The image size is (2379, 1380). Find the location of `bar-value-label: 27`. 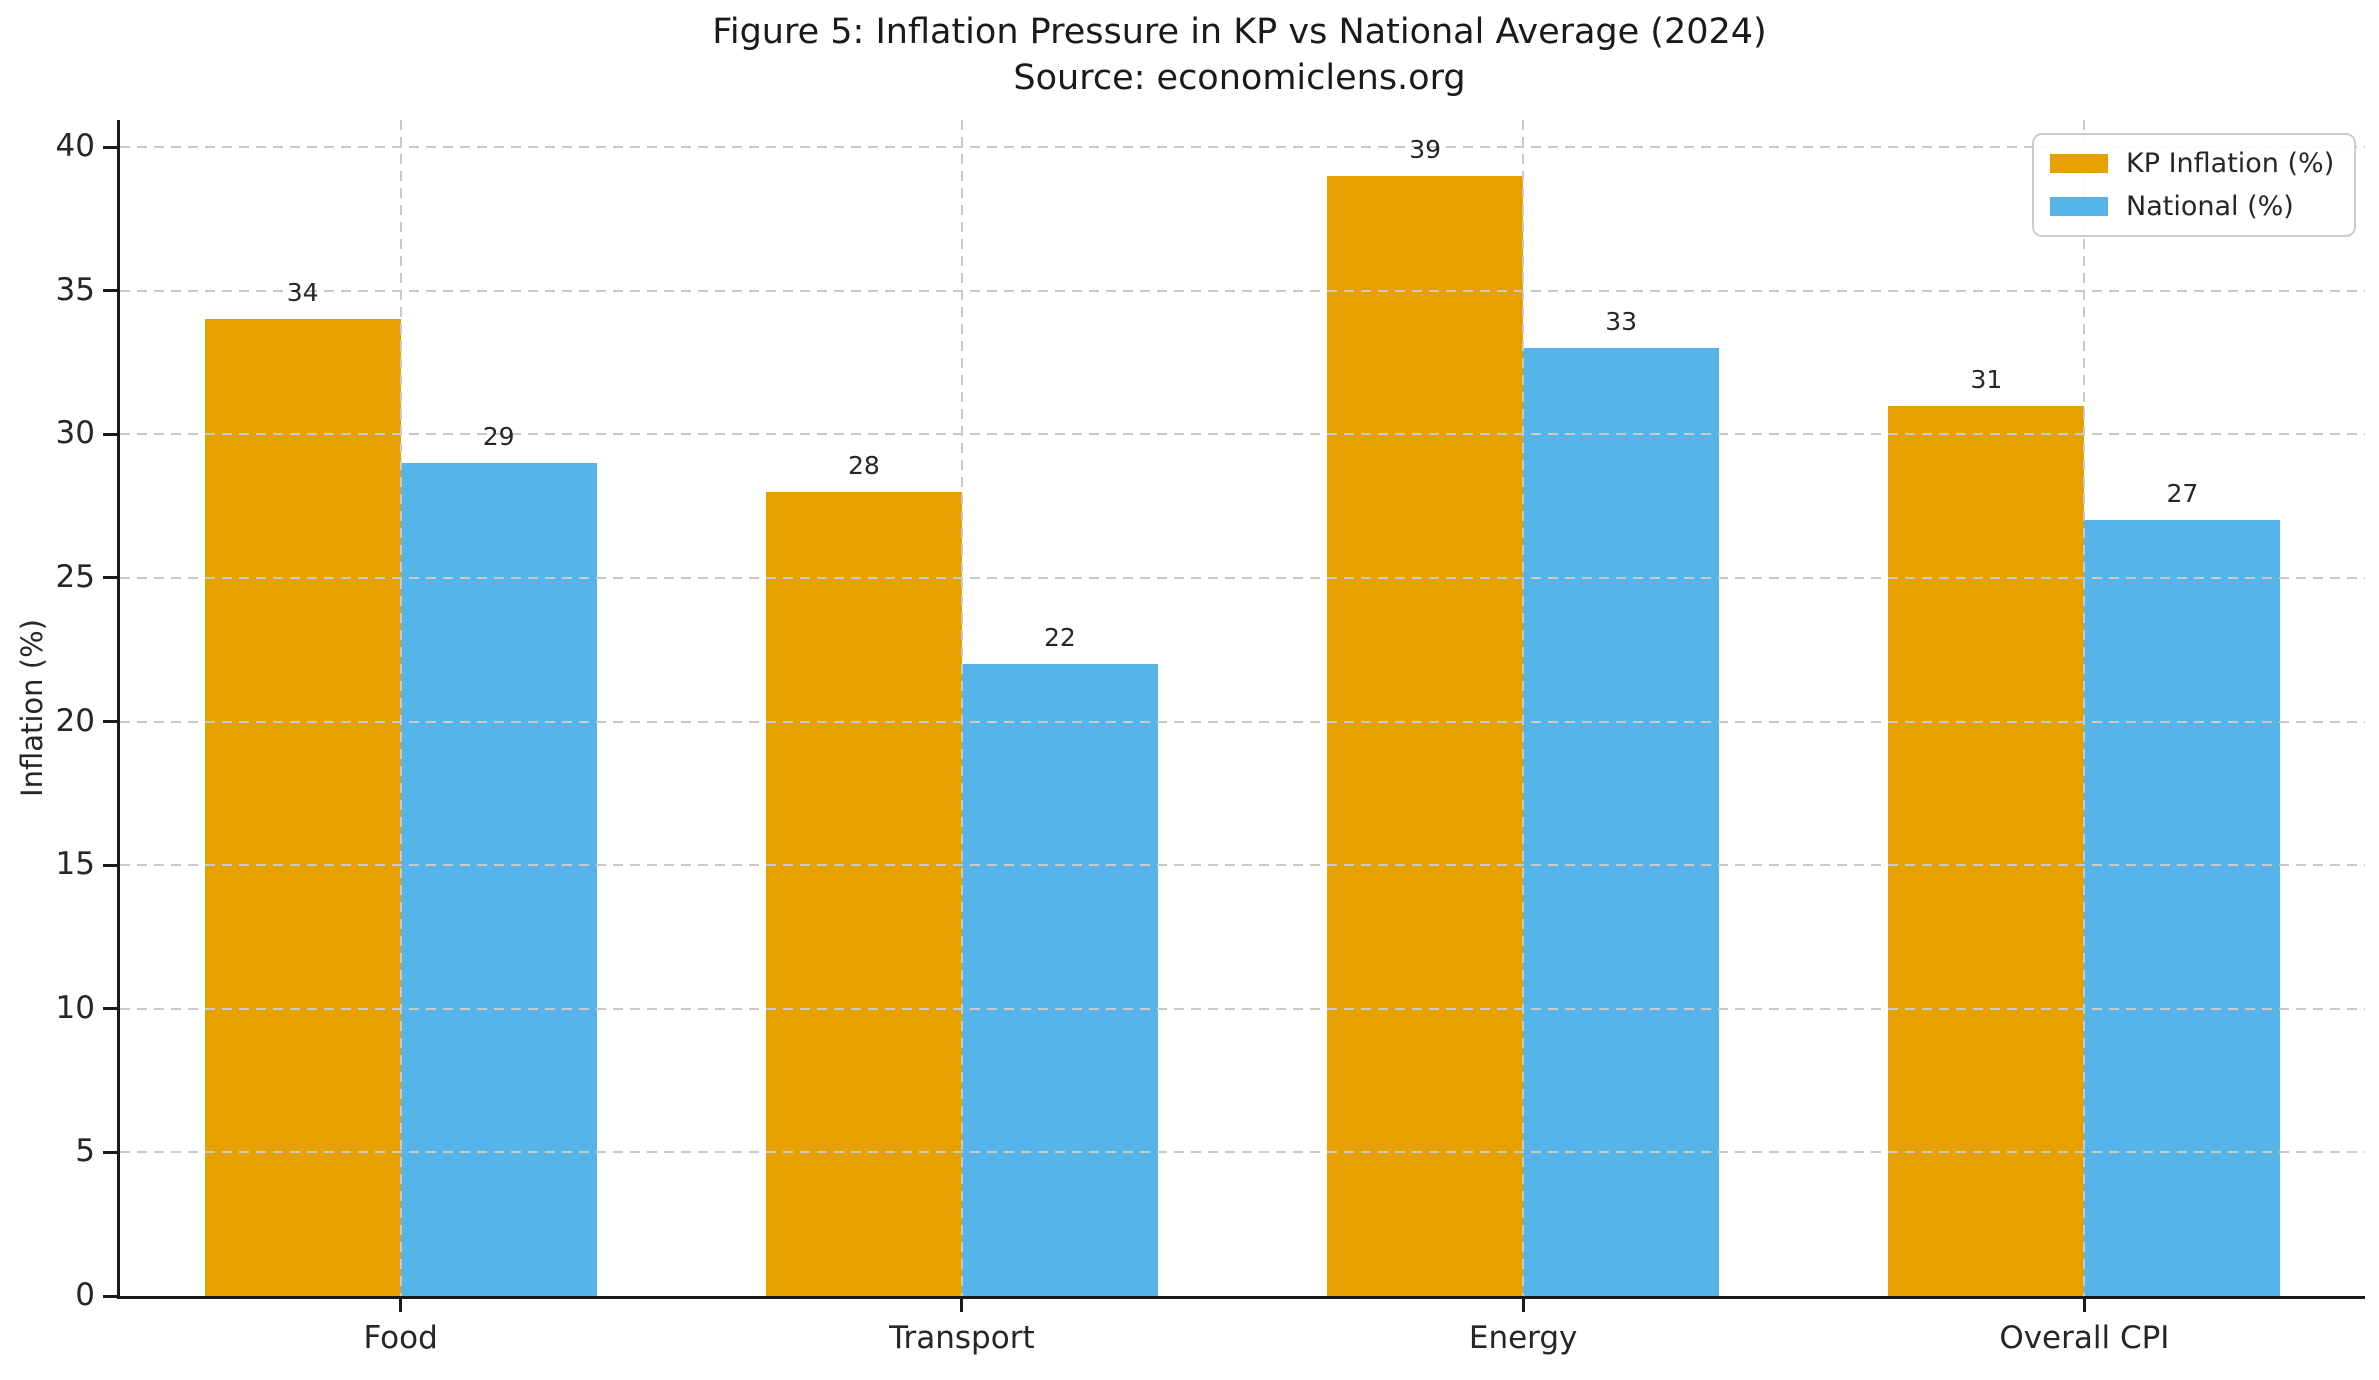

bar-value-label: 27 is located at coordinates (2182, 494).